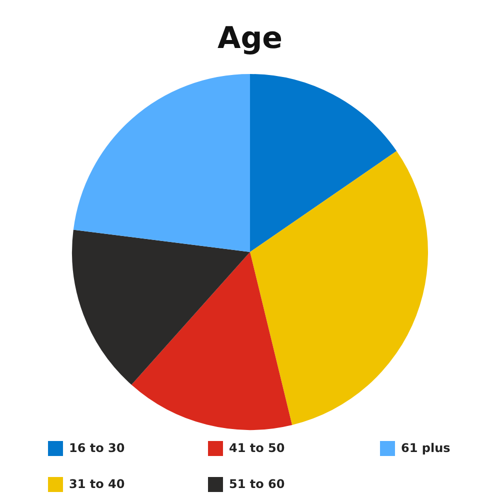 The width and height of the screenshot is (500, 500). Describe the element at coordinates (97, 484) in the screenshot. I see `legend-label: 31 to 40` at that location.